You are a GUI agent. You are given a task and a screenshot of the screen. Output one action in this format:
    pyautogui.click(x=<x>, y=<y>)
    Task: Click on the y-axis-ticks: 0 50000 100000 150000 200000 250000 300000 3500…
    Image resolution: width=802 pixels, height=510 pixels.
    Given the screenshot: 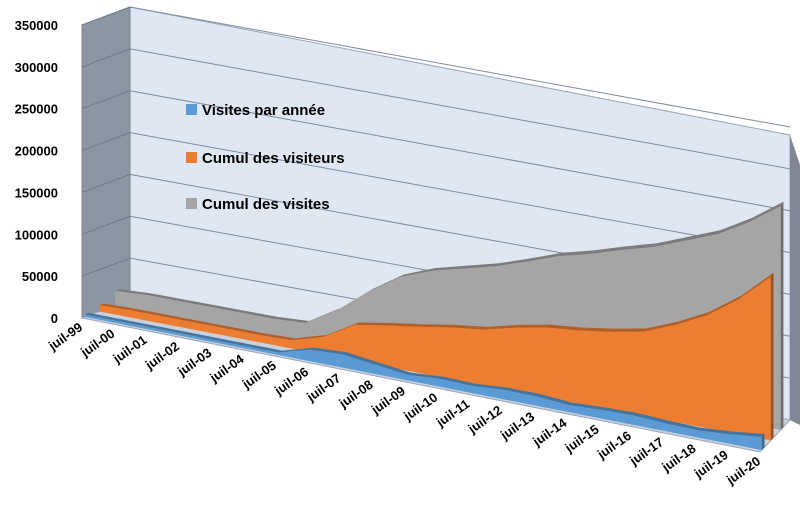 What is the action you would take?
    pyautogui.click(x=36, y=172)
    